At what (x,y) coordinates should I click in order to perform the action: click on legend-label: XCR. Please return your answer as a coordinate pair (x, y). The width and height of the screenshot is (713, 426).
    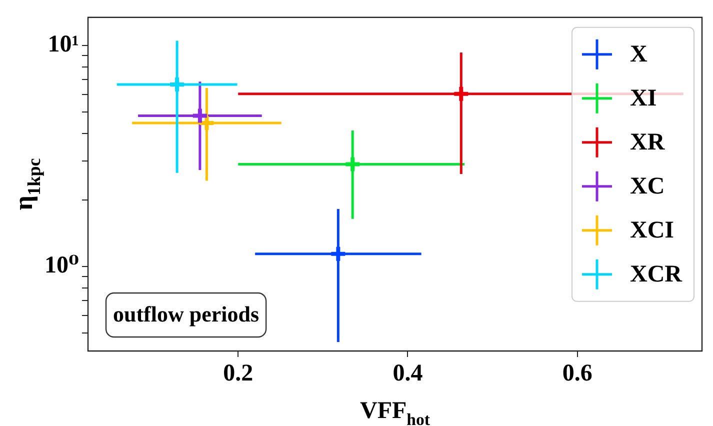
    Looking at the image, I should click on (656, 275).